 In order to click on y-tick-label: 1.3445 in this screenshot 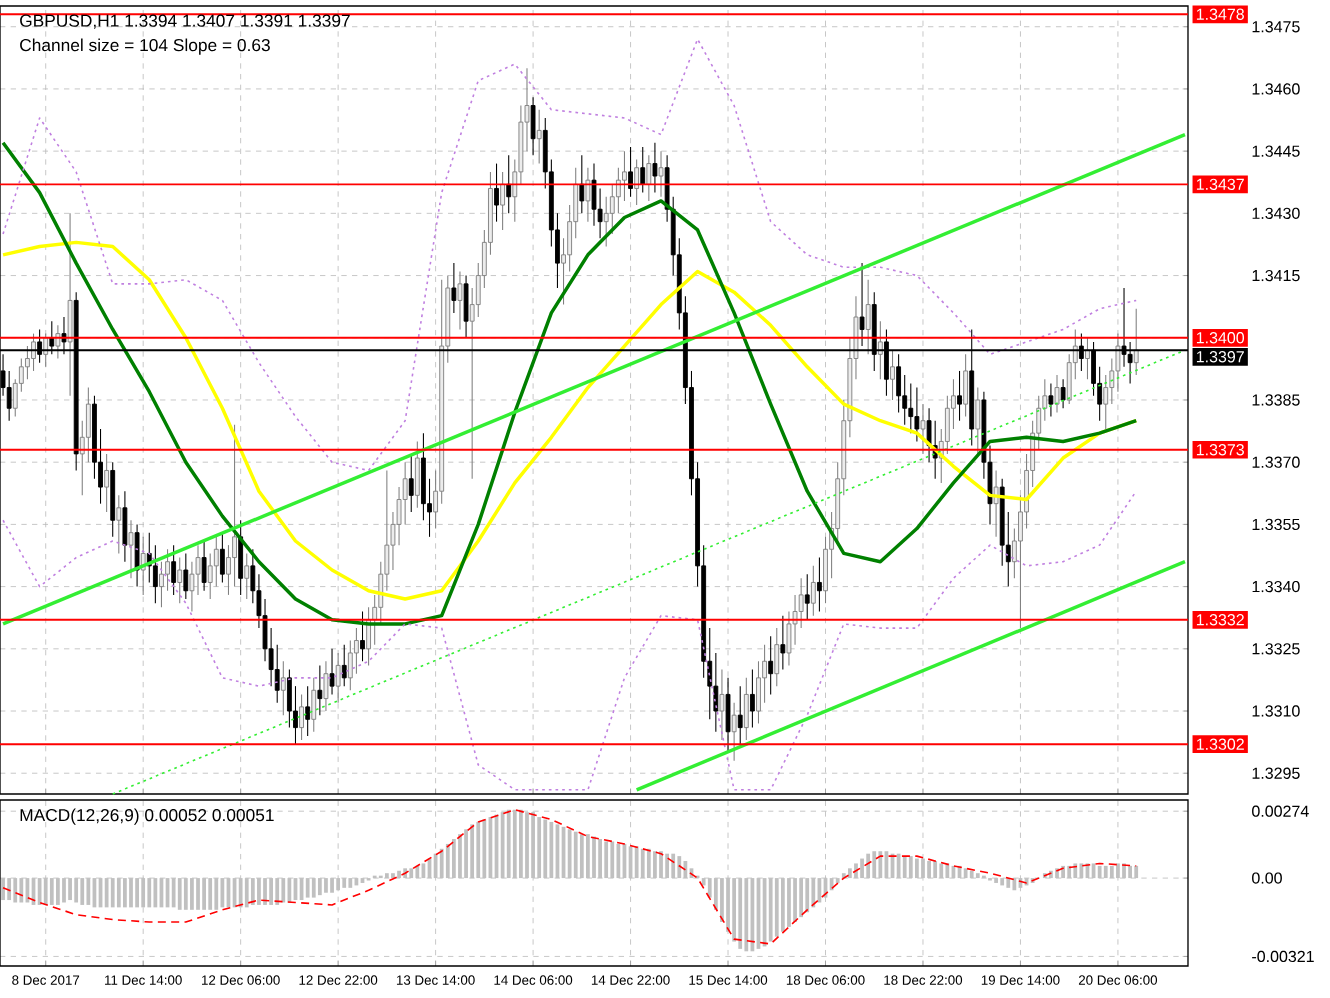, I will do `click(1276, 151)`.